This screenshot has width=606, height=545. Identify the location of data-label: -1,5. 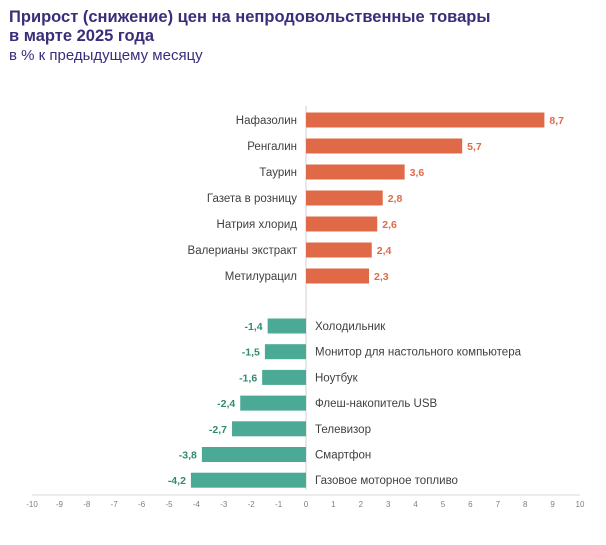
(251, 353).